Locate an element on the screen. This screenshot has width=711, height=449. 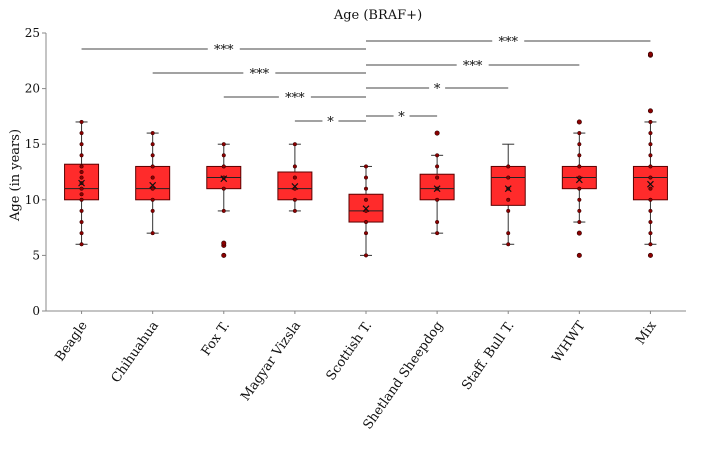
x-tick-label: Chihuahua is located at coordinates (135, 351).